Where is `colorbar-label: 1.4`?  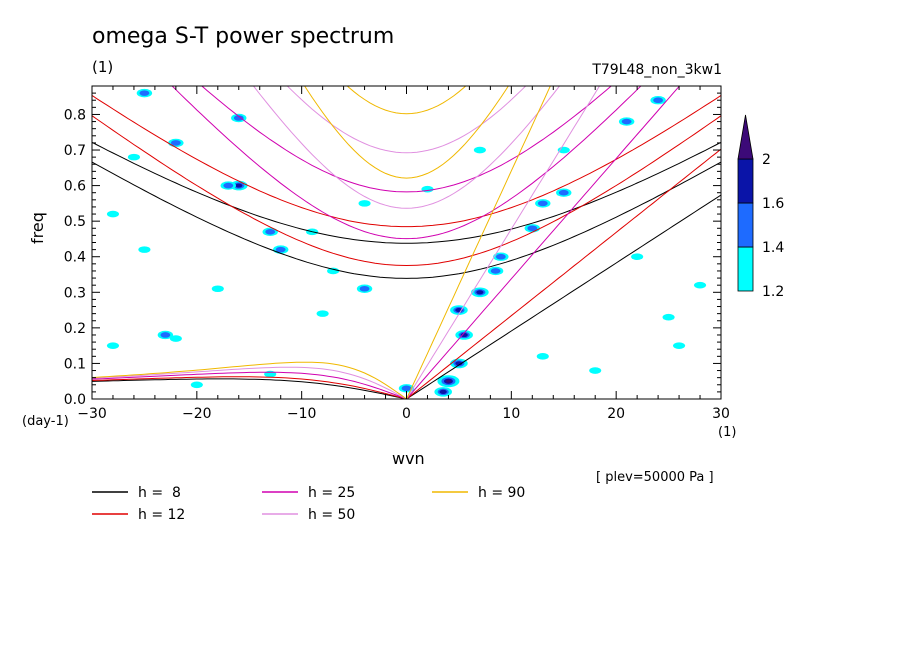
colorbar-label: 1.4 is located at coordinates (773, 248).